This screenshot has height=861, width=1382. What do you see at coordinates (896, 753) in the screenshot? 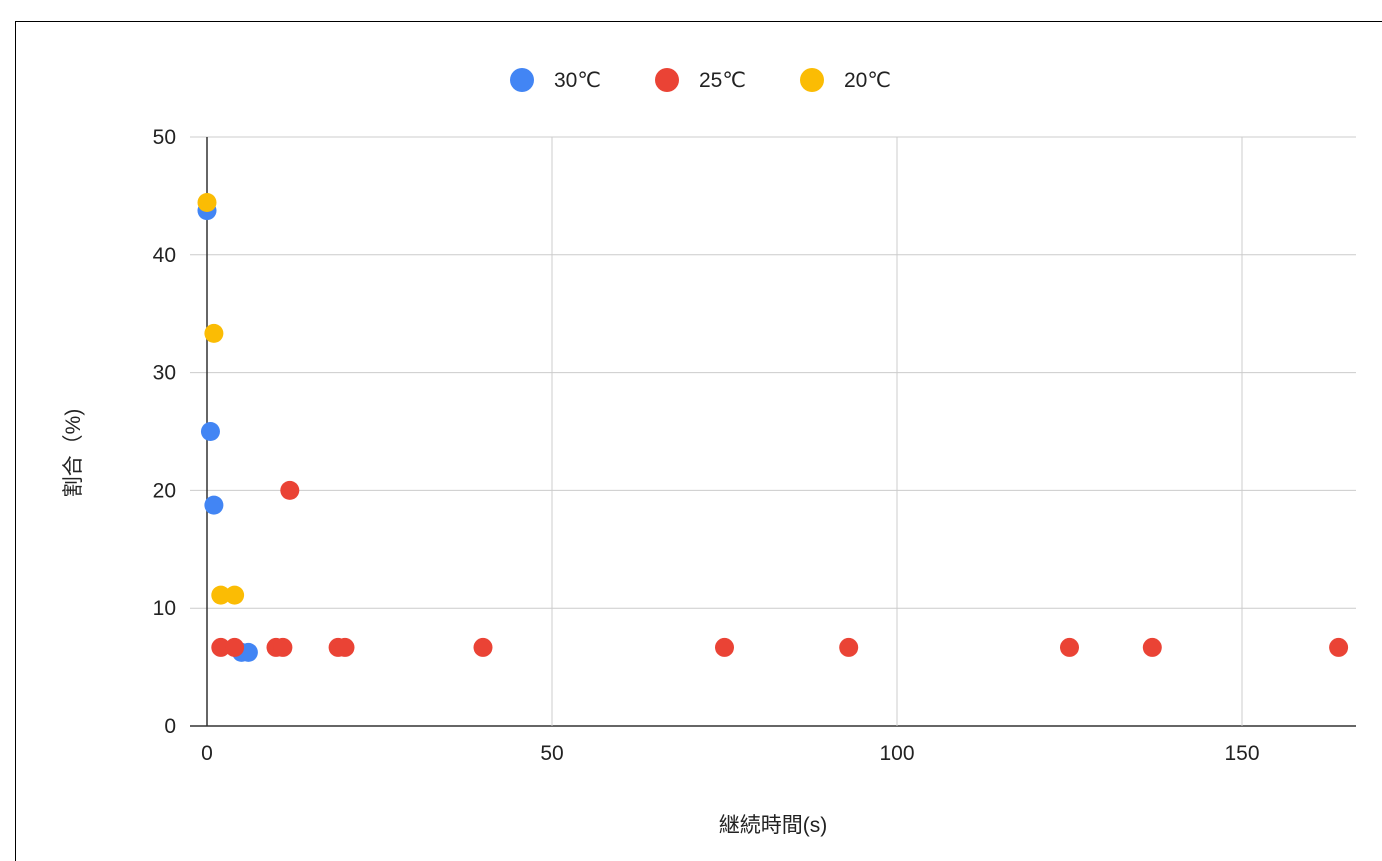
I see `x-tick-label: 100` at bounding box center [896, 753].